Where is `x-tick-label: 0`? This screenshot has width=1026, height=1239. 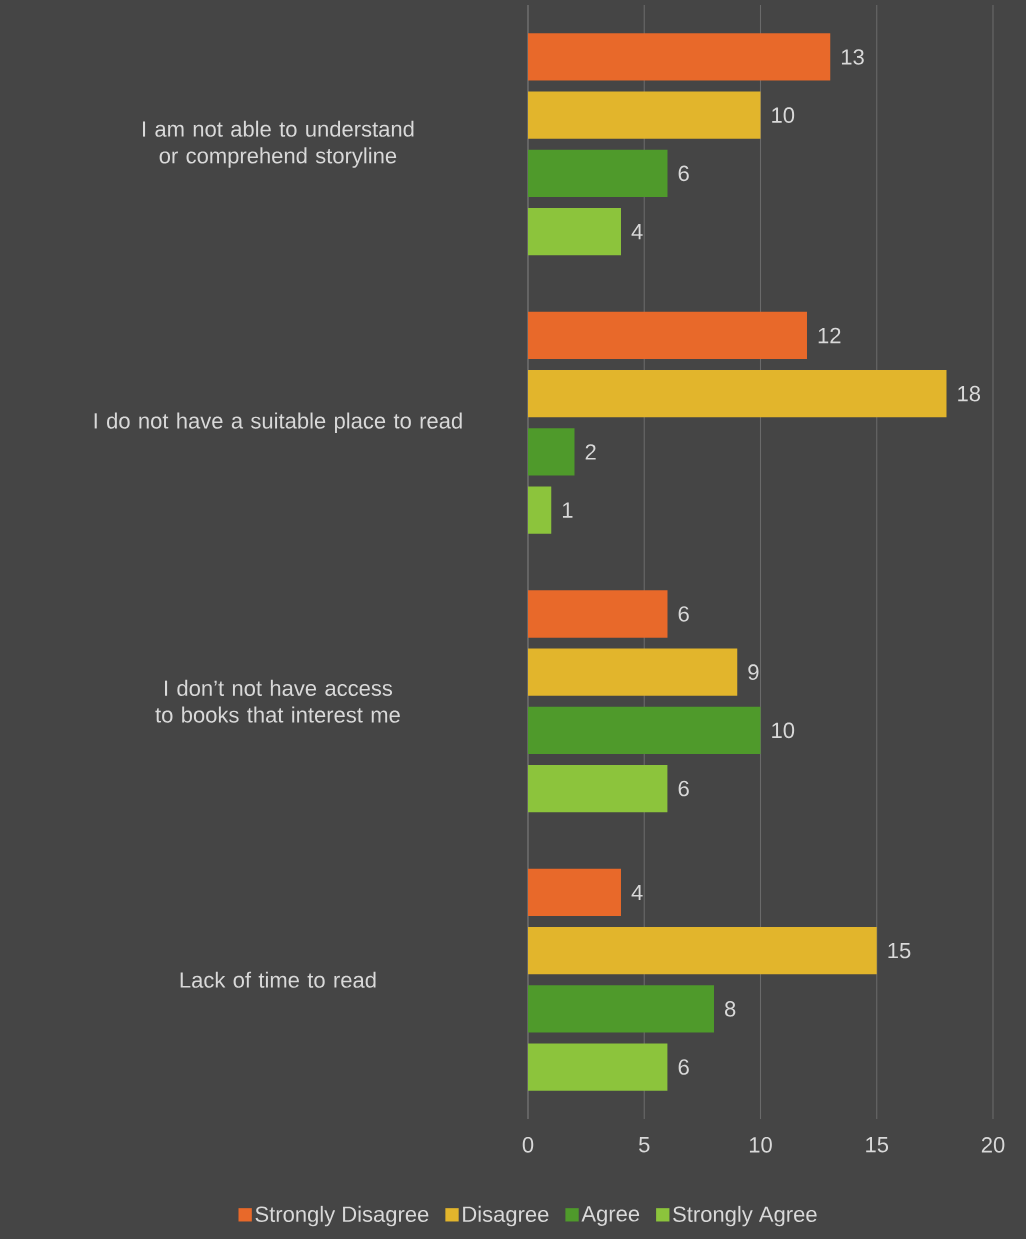 x-tick-label: 0 is located at coordinates (528, 1145).